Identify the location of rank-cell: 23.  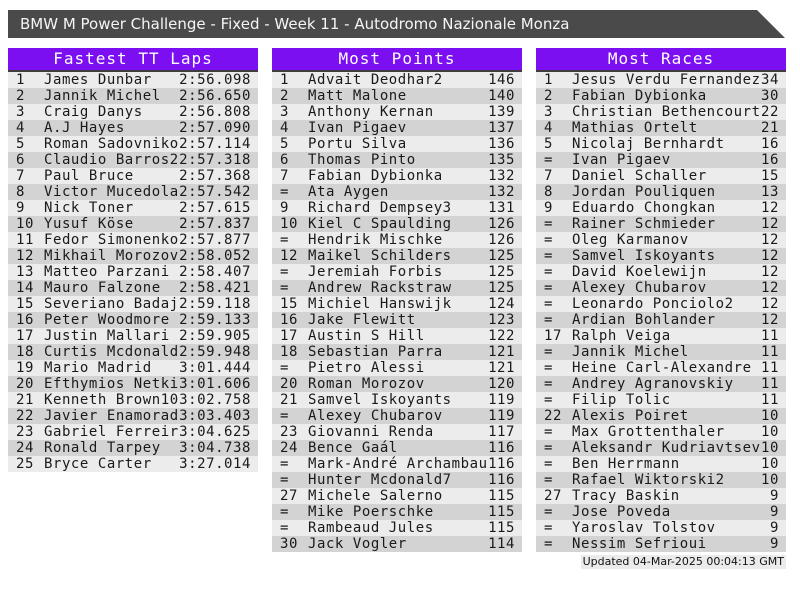
(289, 432).